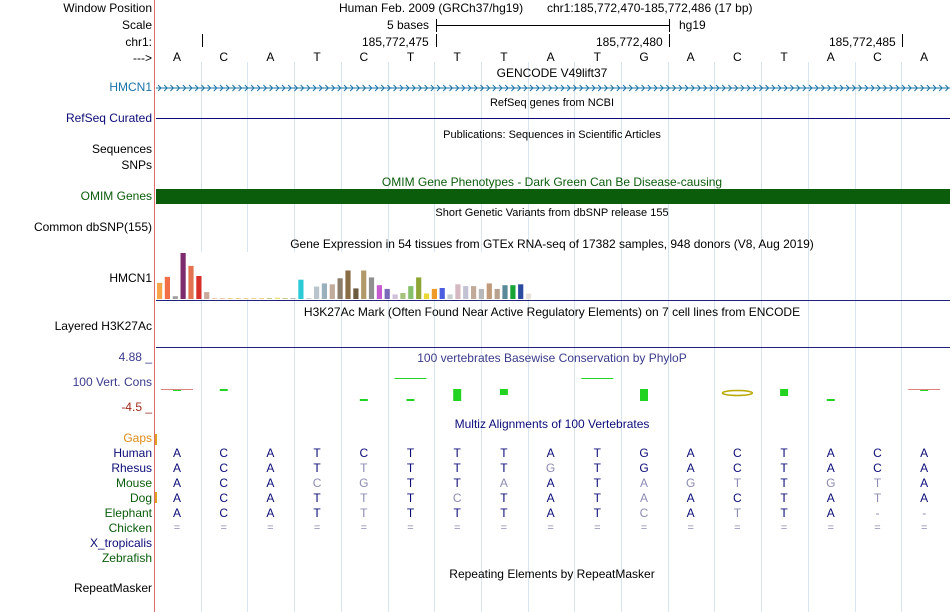 Image resolution: width=950 pixels, height=612 pixels. Describe the element at coordinates (120, 543) in the screenshot. I see `species-label: X_tropicalis` at that location.